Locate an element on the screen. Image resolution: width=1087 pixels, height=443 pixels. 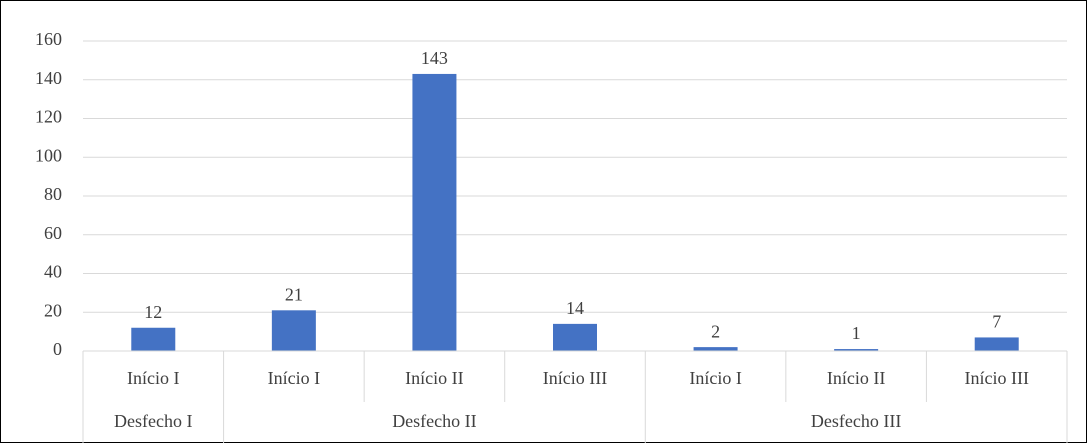
y-tick-label: 60 is located at coordinates (53, 233).